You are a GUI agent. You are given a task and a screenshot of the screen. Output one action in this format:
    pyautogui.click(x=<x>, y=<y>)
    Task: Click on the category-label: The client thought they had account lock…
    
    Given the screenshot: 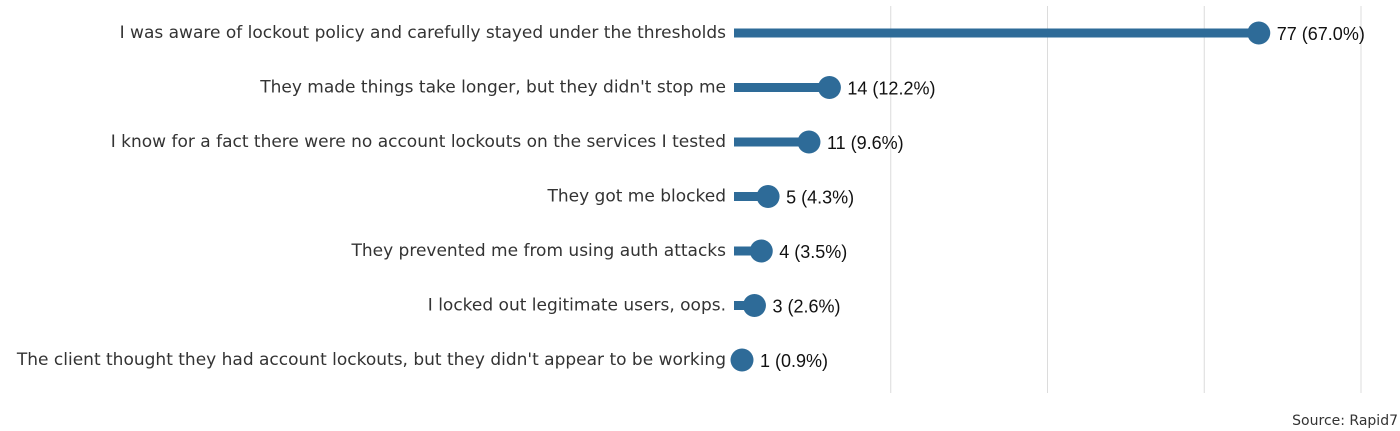 What is the action you would take?
    pyautogui.click(x=371, y=360)
    